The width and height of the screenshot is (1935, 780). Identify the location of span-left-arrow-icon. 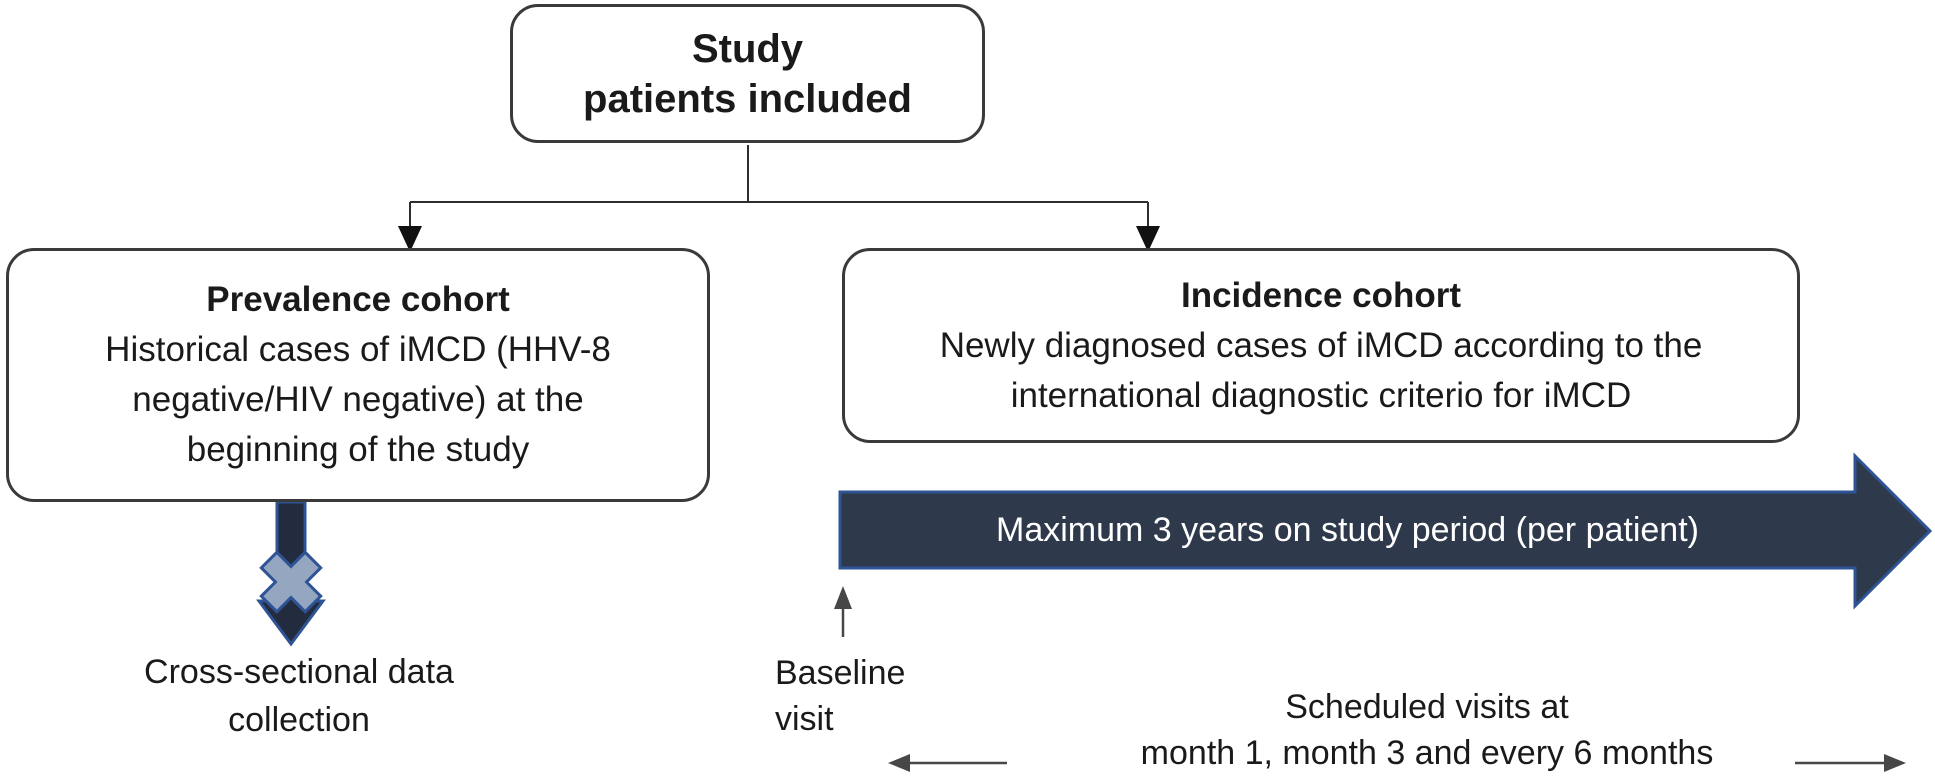
(947, 763).